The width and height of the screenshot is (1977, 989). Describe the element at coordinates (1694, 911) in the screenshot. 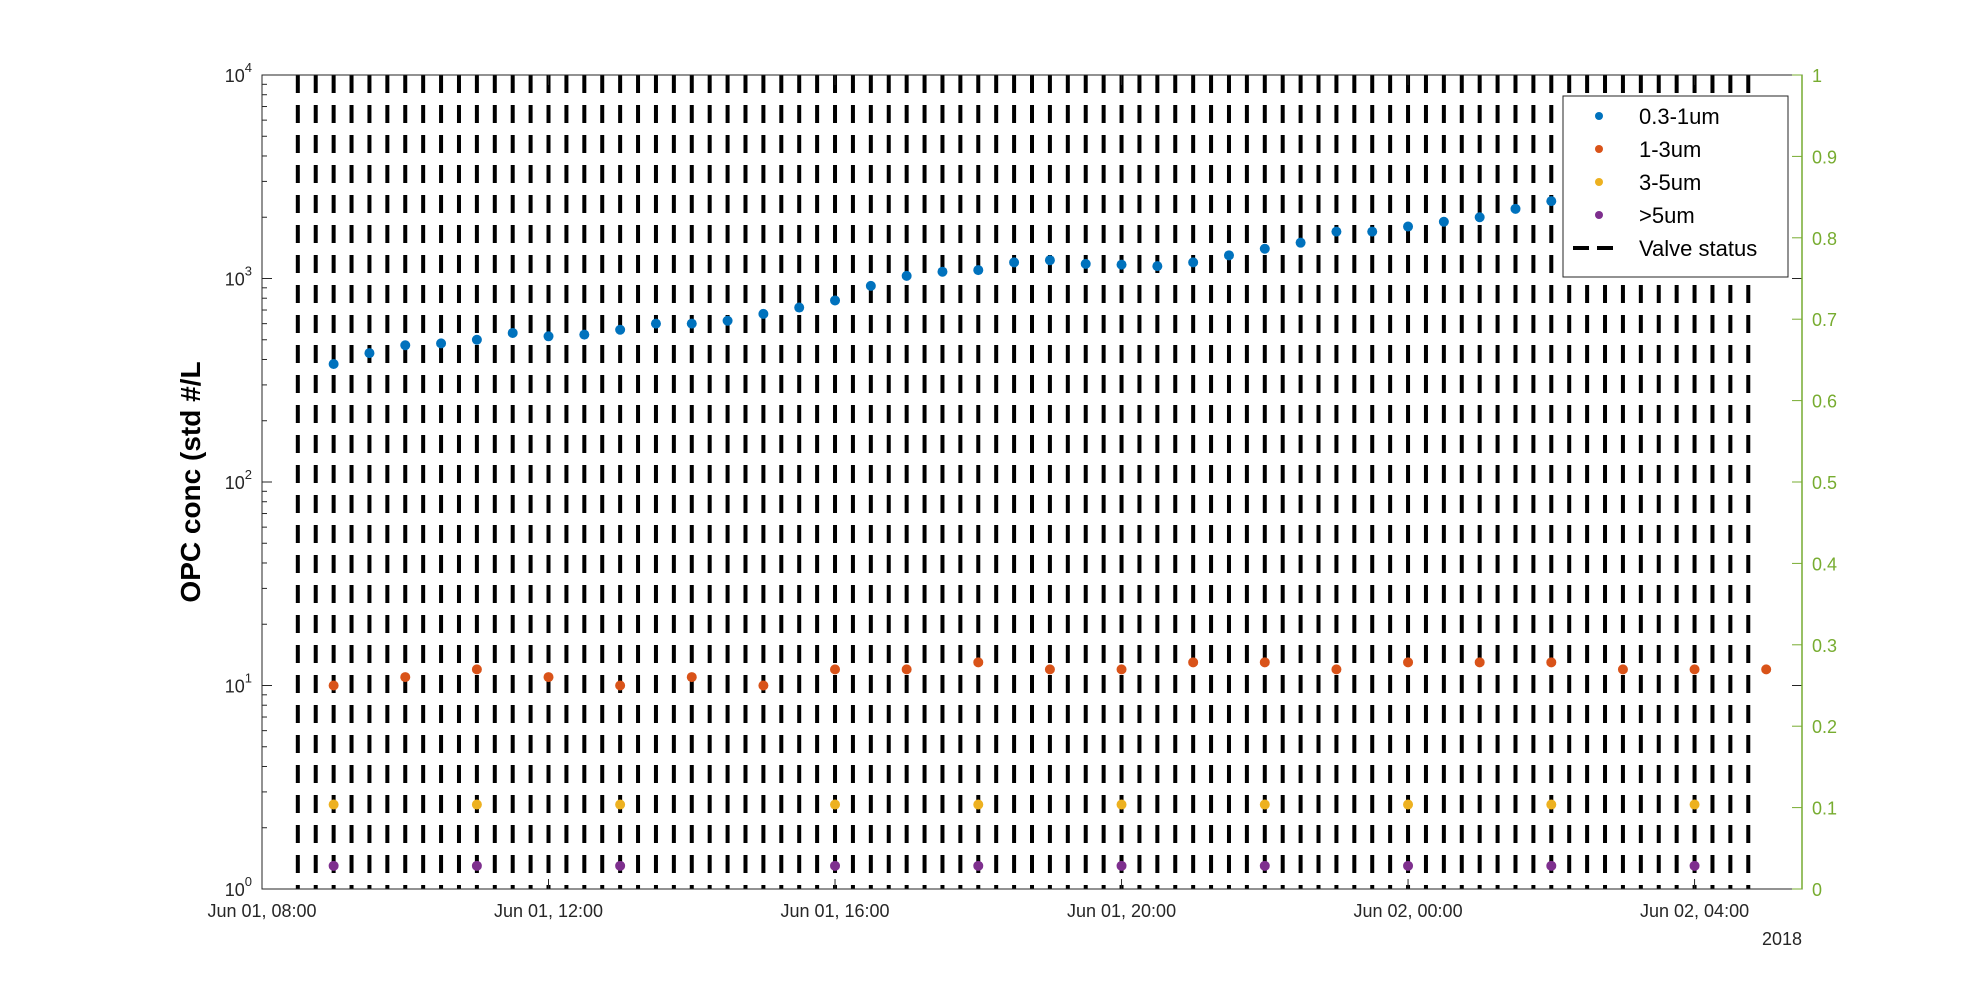

I see `x-tick-label: Jun 02, 04:00` at that location.